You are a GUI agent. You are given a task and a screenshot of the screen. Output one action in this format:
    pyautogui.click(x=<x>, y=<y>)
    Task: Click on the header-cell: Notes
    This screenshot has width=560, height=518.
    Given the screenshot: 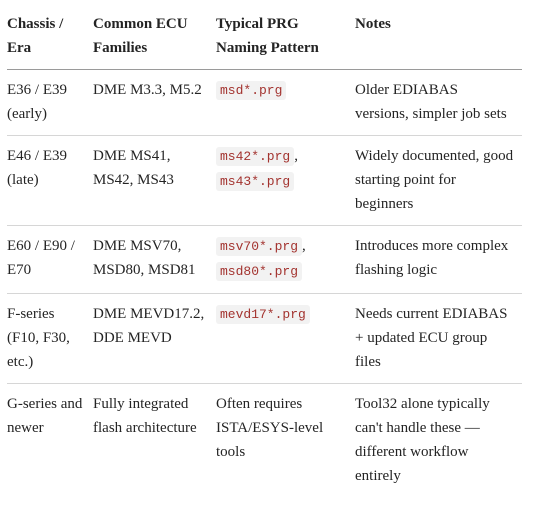 What is the action you would take?
    pyautogui.click(x=438, y=39)
    